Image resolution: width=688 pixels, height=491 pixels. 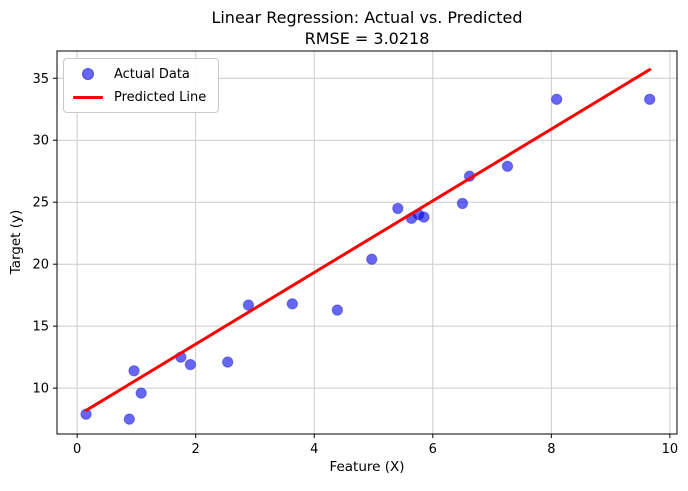 I want to click on x-tick-label: 6, so click(x=433, y=449).